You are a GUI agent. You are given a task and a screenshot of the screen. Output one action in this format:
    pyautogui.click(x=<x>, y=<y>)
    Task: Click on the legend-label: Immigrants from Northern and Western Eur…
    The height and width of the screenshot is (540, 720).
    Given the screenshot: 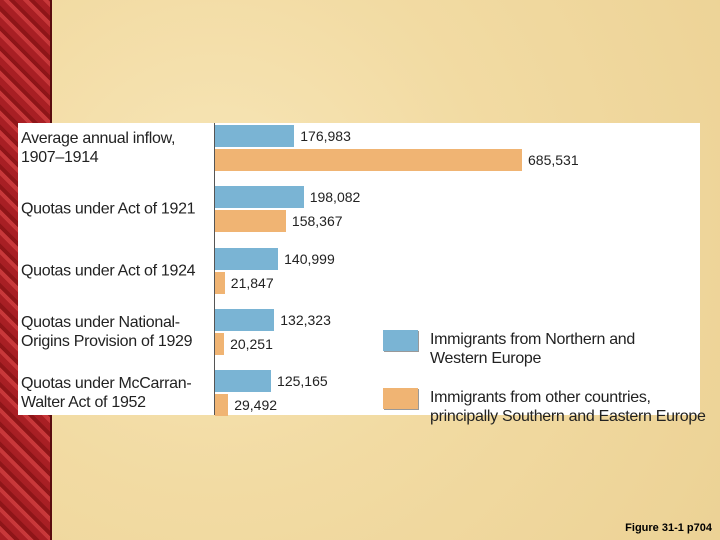 What is the action you would take?
    pyautogui.click(x=533, y=349)
    